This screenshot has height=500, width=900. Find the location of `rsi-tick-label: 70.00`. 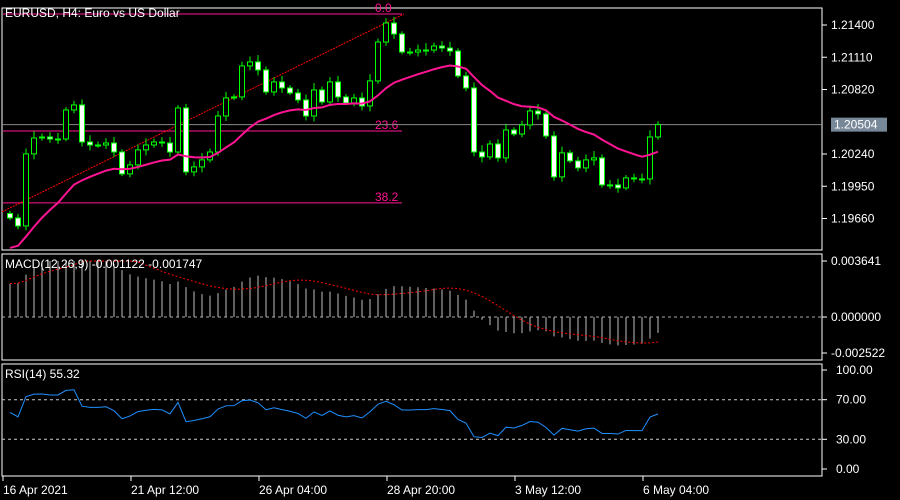

rsi-tick-label: 70.00 is located at coordinates (851, 400).